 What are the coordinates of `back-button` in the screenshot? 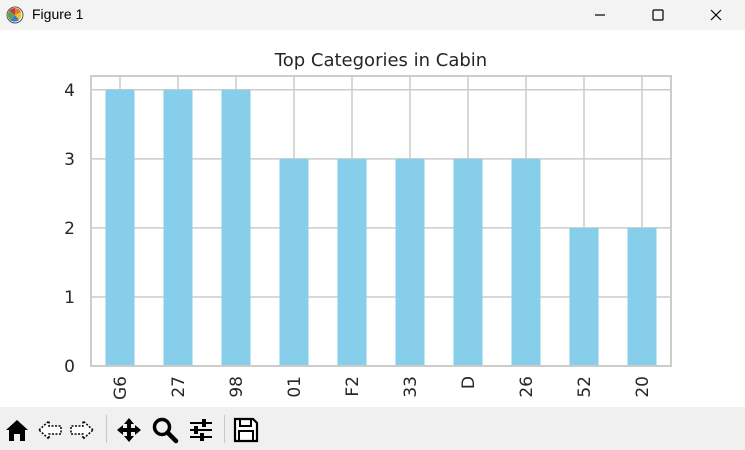 It's located at (50, 430).